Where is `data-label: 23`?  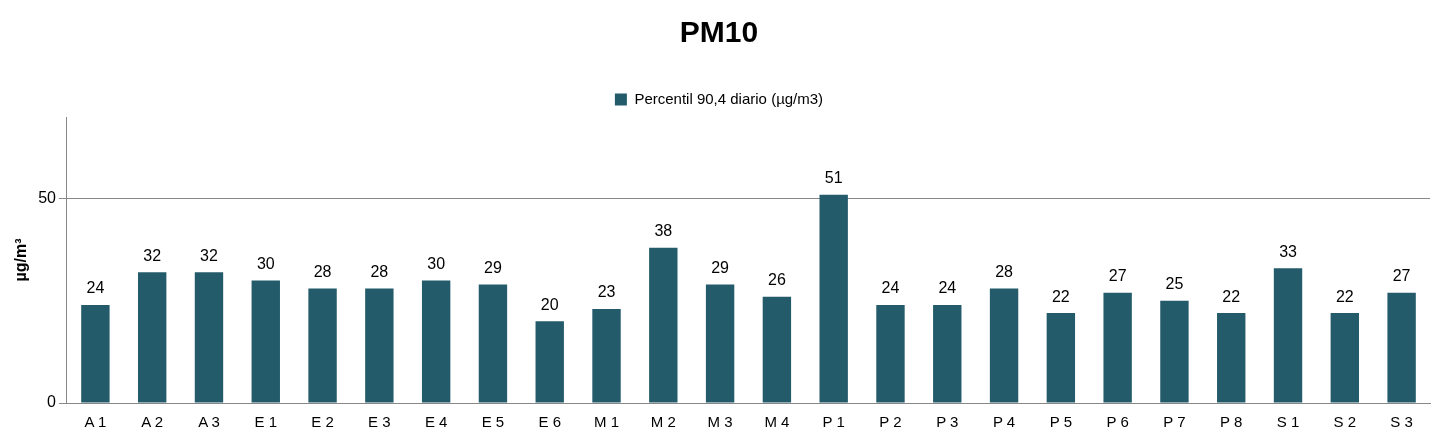
data-label: 23 is located at coordinates (606, 292).